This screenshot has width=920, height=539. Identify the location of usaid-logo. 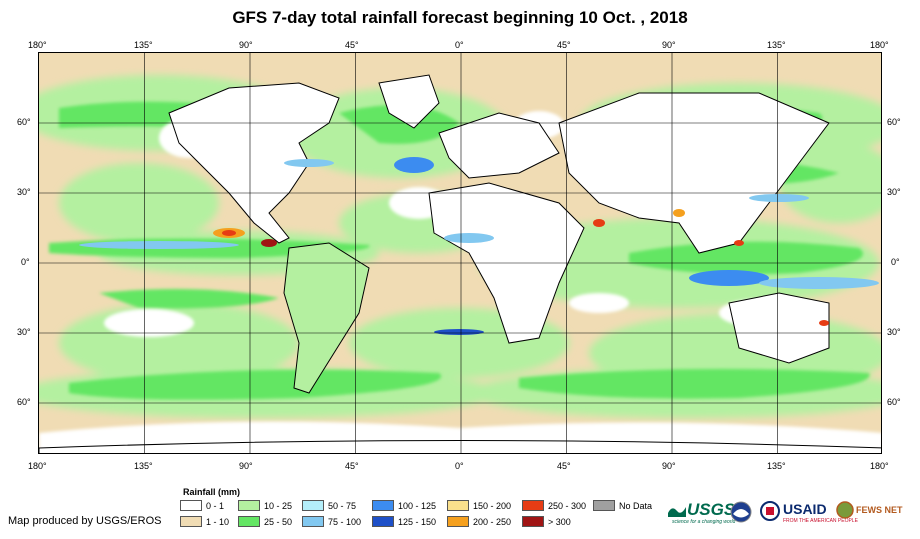
(770, 513).